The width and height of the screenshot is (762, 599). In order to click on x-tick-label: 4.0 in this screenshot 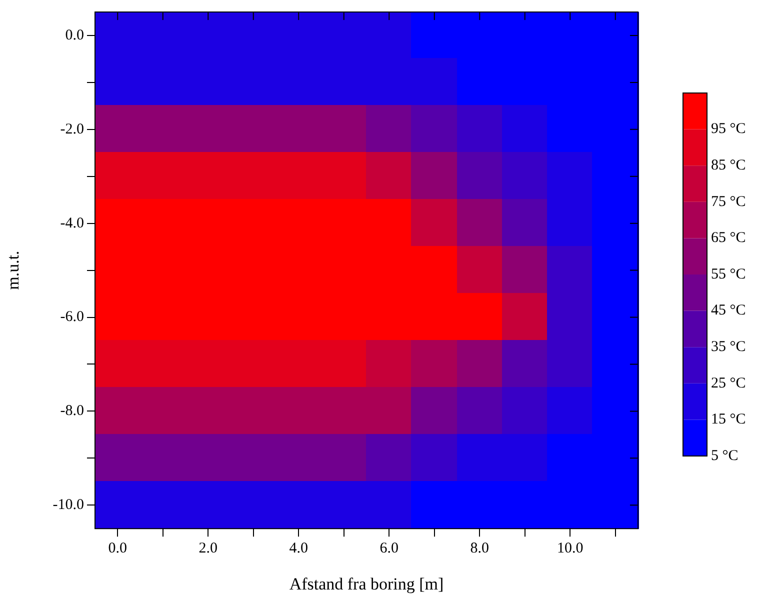, I will do `click(298, 548)`.